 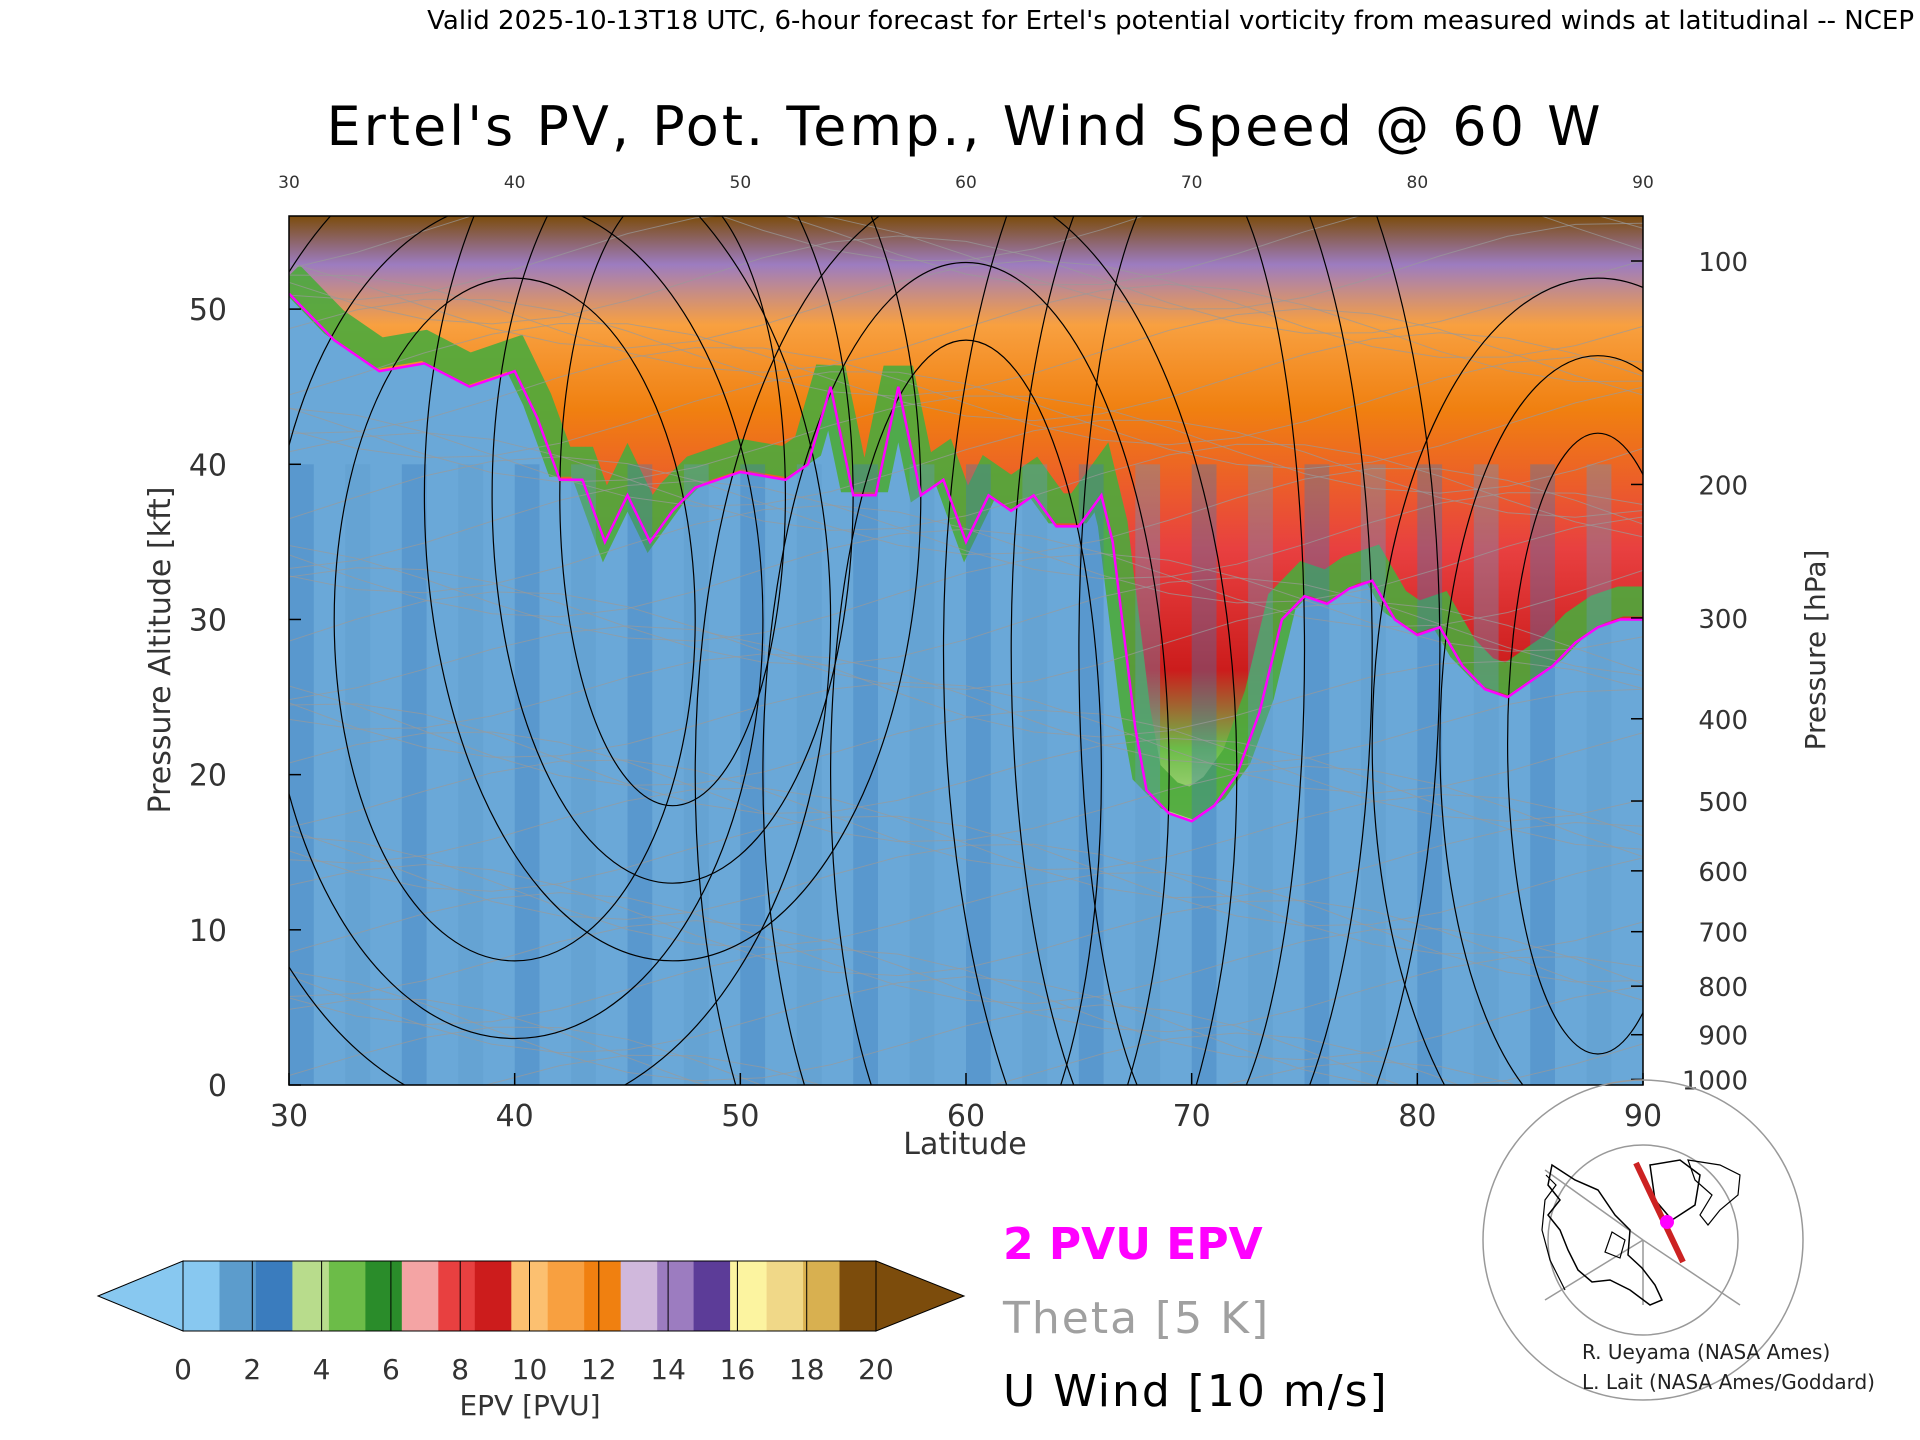 What do you see at coordinates (289, 183) in the screenshot?
I see `x-top-tick-label: 30` at bounding box center [289, 183].